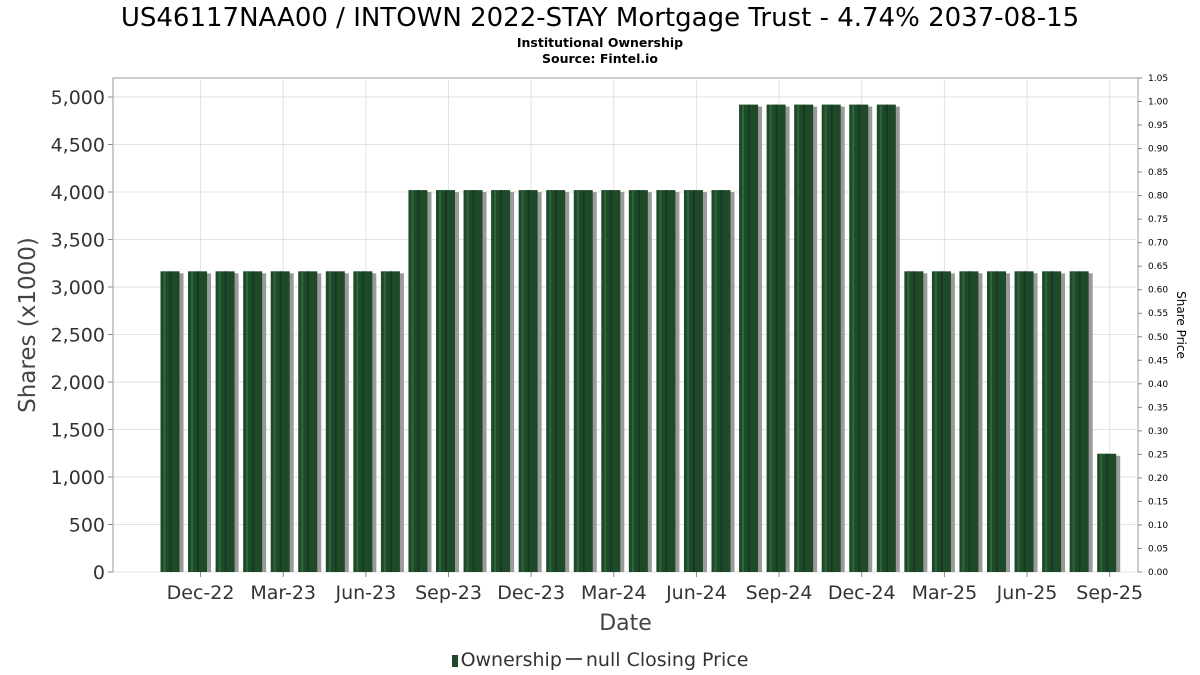  Describe the element at coordinates (201, 593) in the screenshot. I see `x-tick-label: Dec-22` at that location.